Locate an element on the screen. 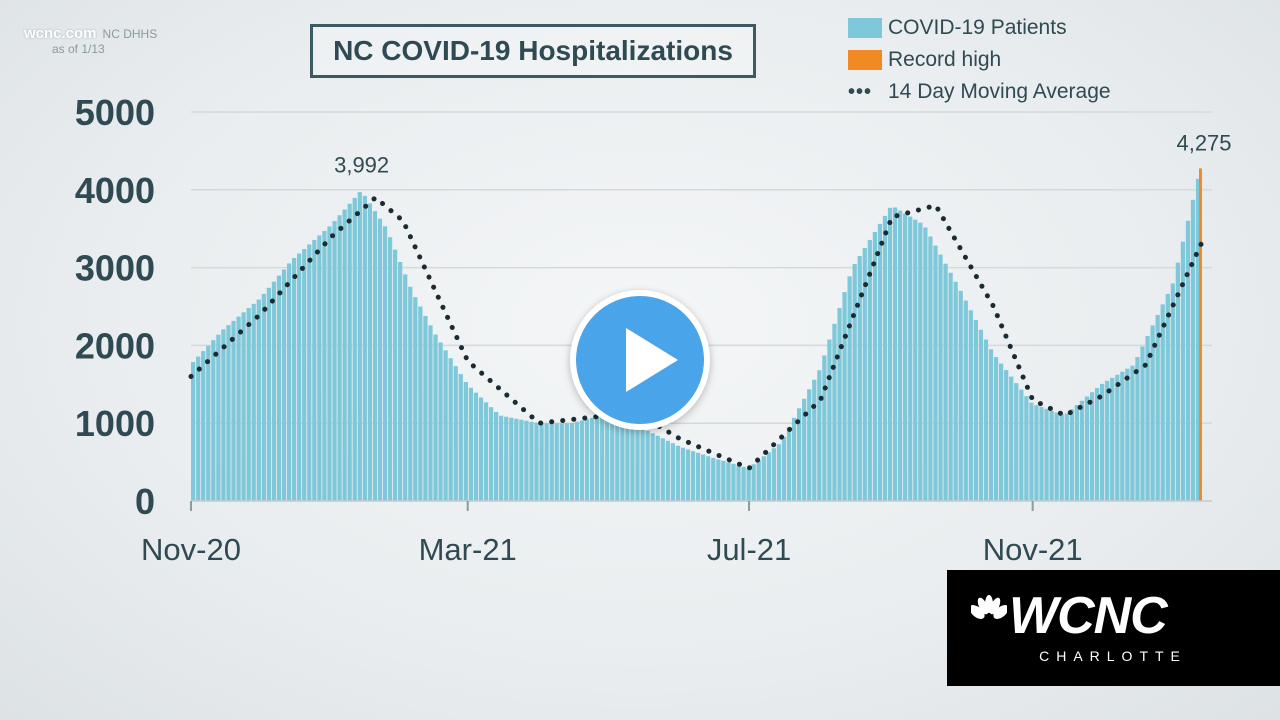 Image resolution: width=1280 pixels, height=720 pixels. record-high-bar is located at coordinates (1200, 334).